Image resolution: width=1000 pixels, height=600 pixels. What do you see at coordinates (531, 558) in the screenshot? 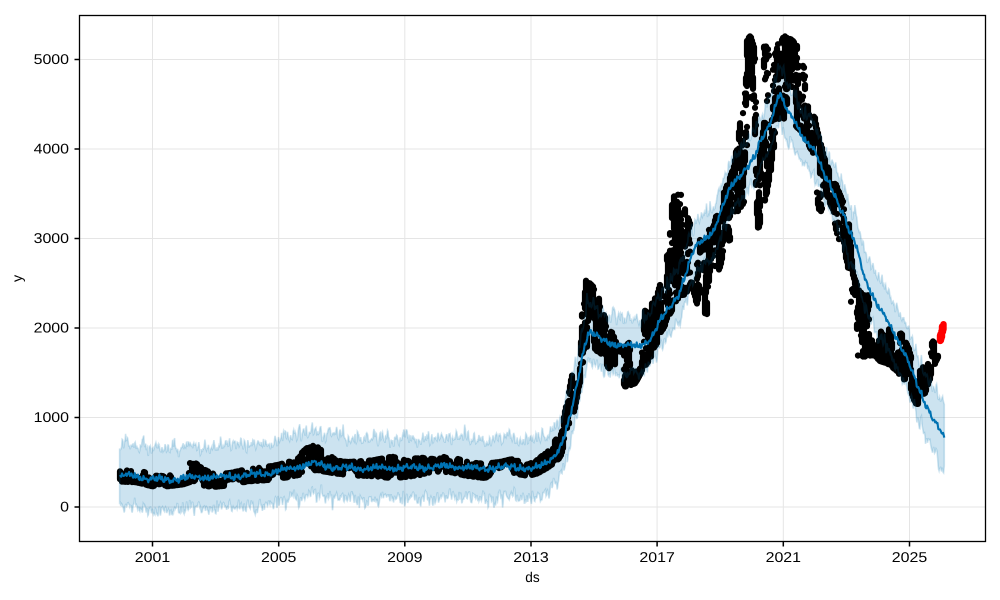
I see `svg-text: 2013` at bounding box center [531, 558].